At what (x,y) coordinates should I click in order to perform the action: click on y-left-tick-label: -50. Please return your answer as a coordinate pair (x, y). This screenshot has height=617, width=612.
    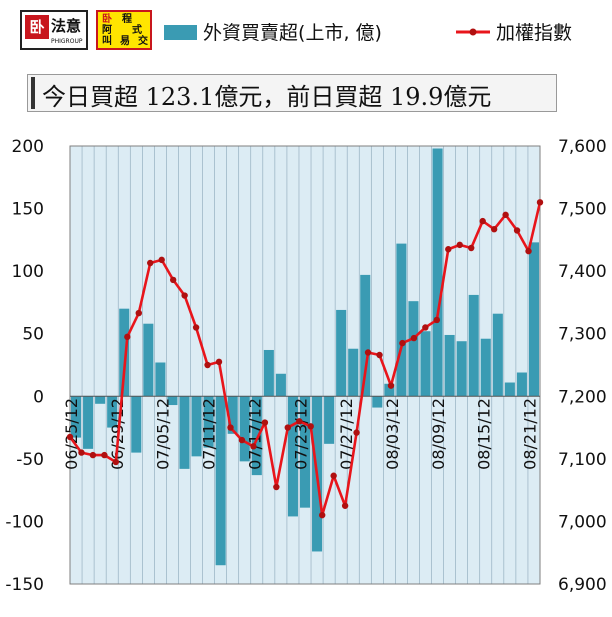
    Looking at the image, I should click on (30, 460).